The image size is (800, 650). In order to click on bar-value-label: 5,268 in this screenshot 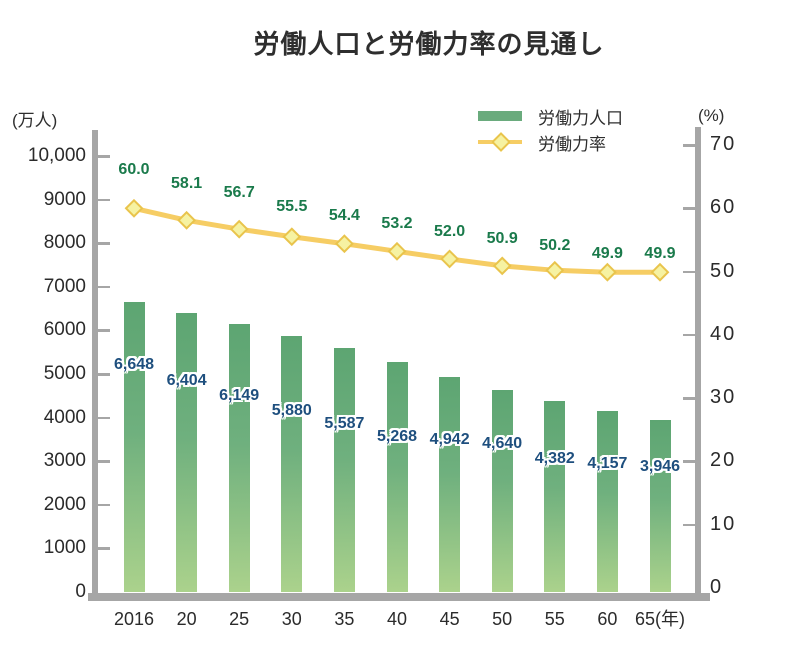, I will do `click(397, 436)`.